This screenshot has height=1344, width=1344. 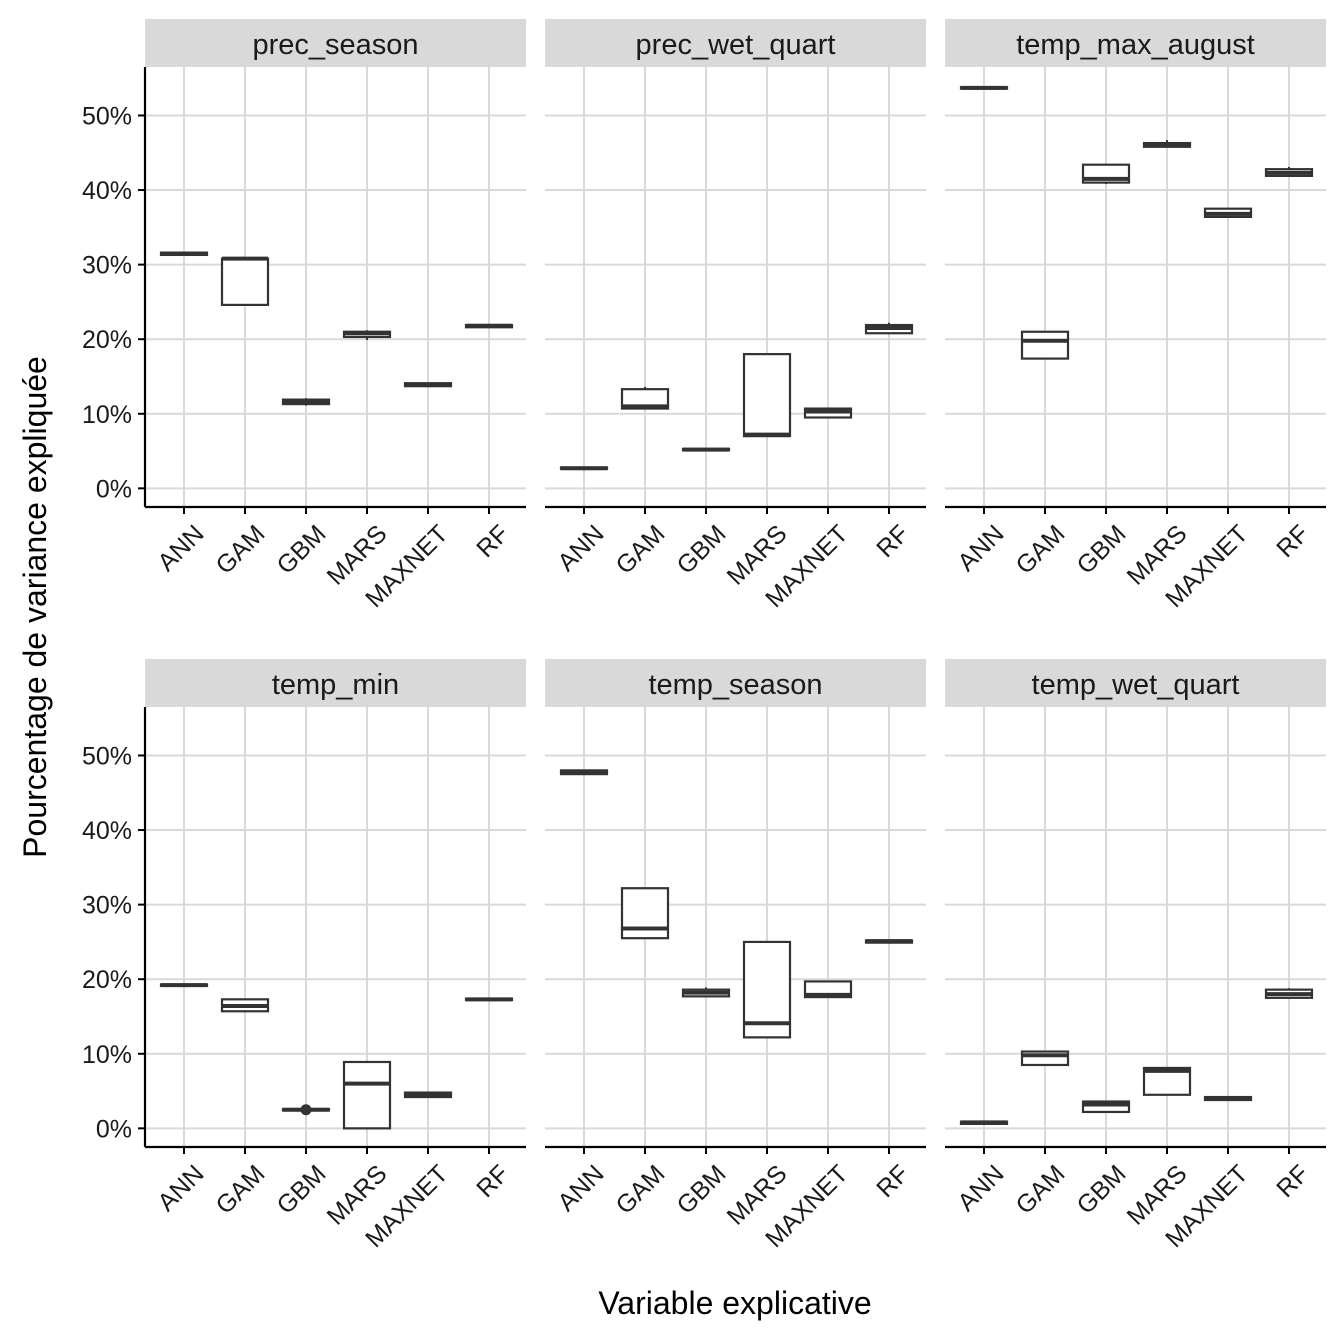 I want to click on strip-label: temp_min, so click(x=335, y=685).